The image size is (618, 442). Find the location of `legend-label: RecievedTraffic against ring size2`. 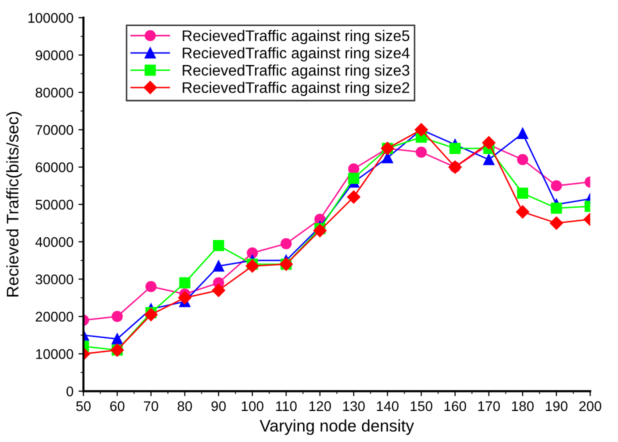

legend-label: RecievedTraffic against ring size2 is located at coordinates (296, 89).